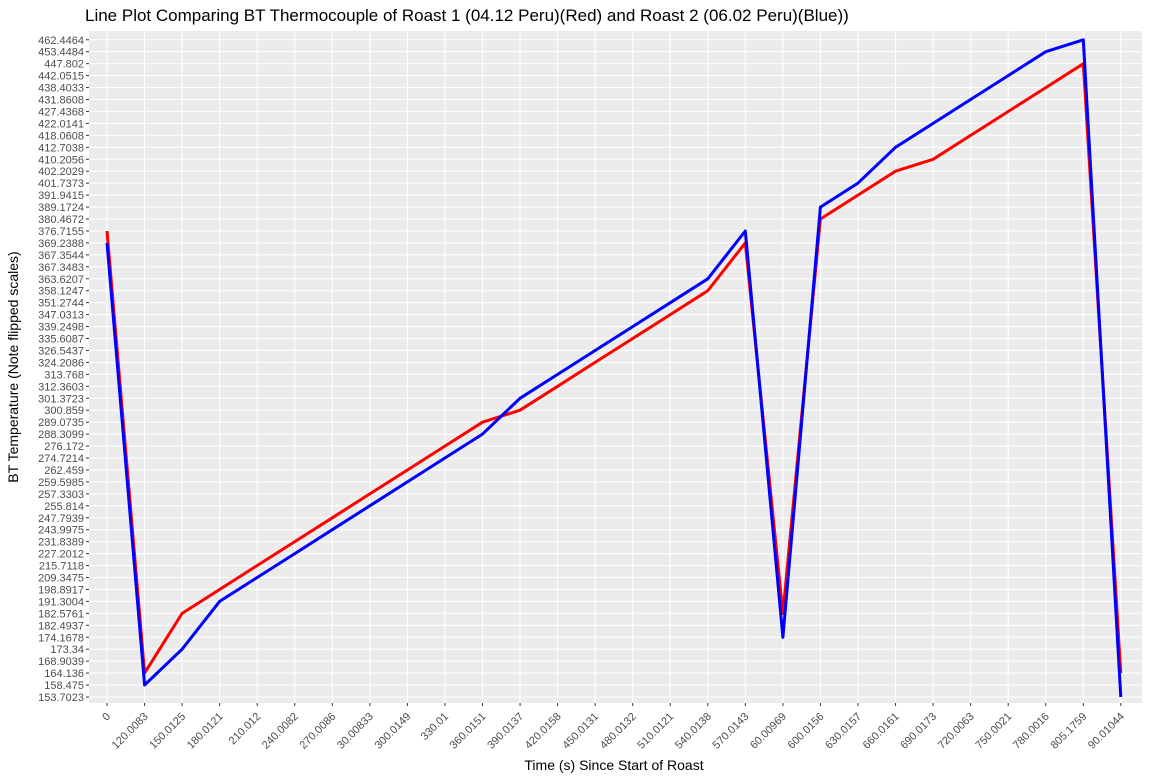  I want to click on x-tick-label: 90.01044, so click(1106, 731).